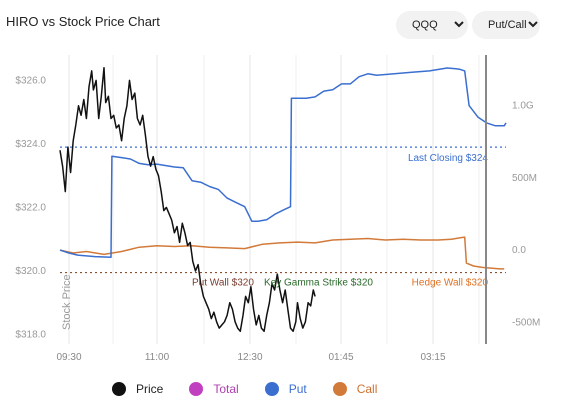 This screenshot has width=561, height=414. I want to click on call-series-line, so click(282, 253).